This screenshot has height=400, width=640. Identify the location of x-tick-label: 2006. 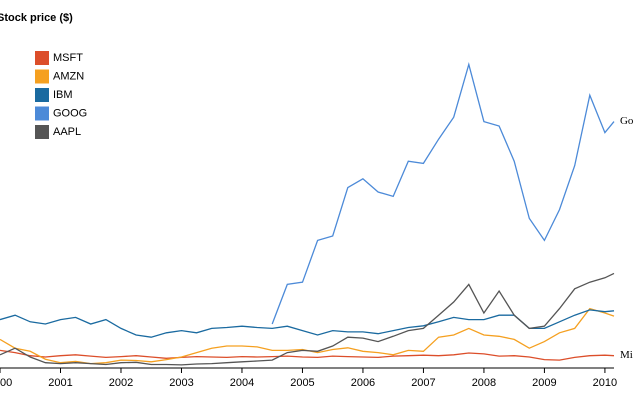
(363, 383).